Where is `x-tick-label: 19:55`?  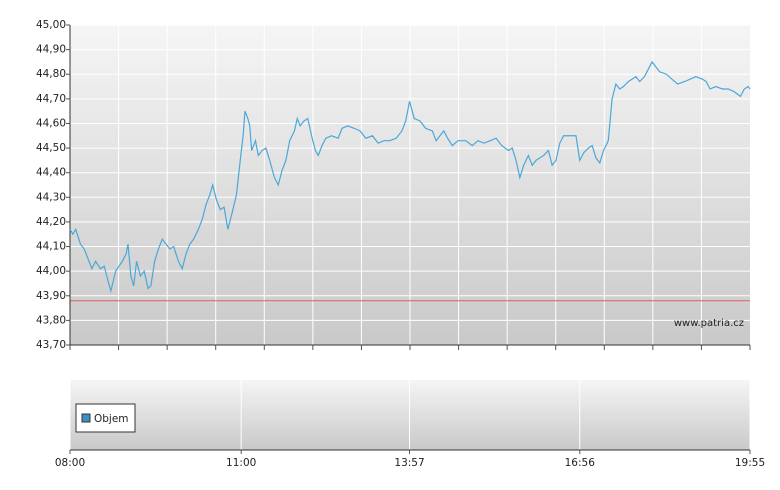 x-tick-label: 19:55 is located at coordinates (750, 463).